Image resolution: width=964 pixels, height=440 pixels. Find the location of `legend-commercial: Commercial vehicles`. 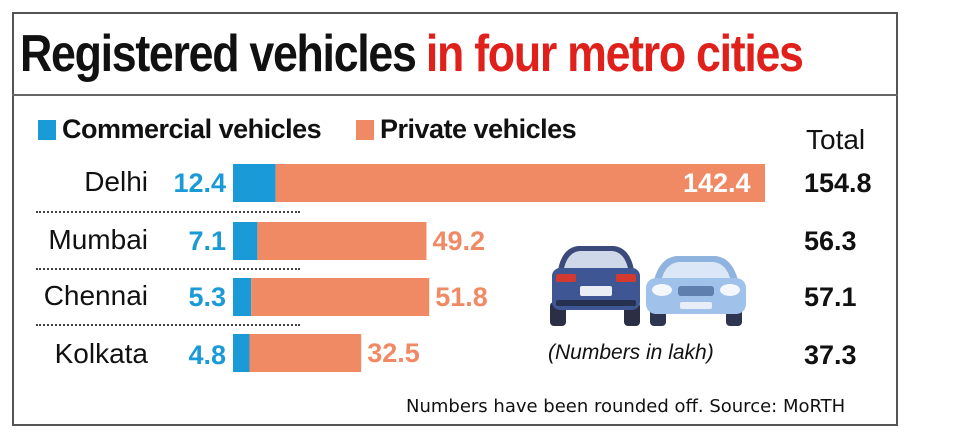

legend-commercial: Commercial vehicles is located at coordinates (180, 129).